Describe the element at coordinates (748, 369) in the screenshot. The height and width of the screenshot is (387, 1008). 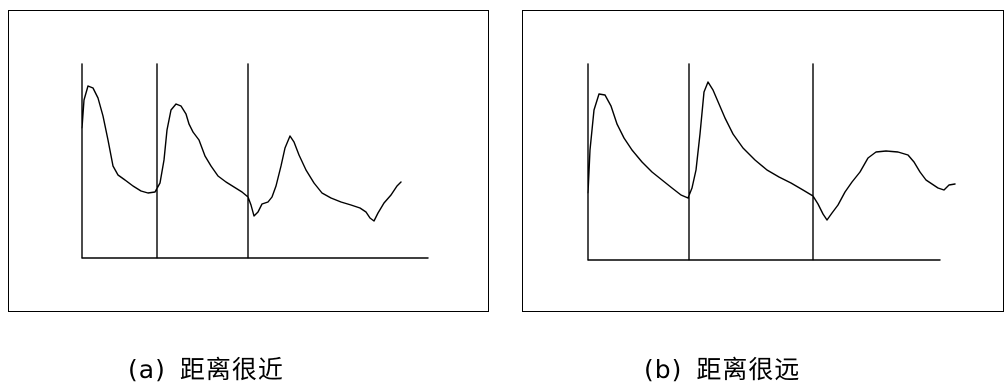
I see `caption-b-label: 距离很远` at that location.